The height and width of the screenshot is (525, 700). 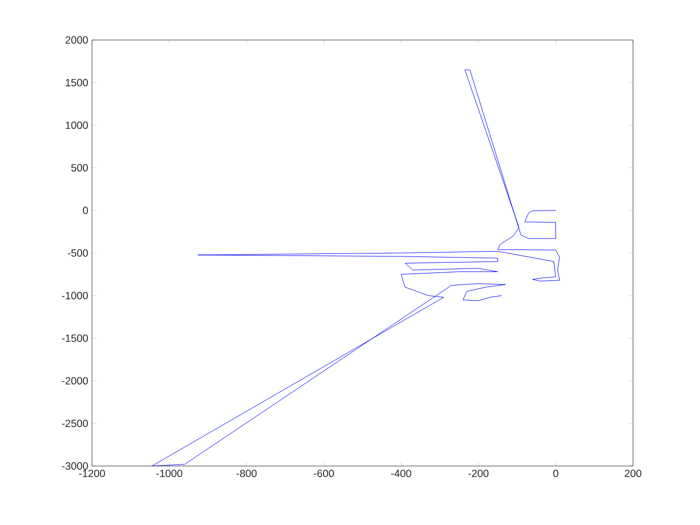 I want to click on x-tick-label: 200, so click(x=633, y=474).